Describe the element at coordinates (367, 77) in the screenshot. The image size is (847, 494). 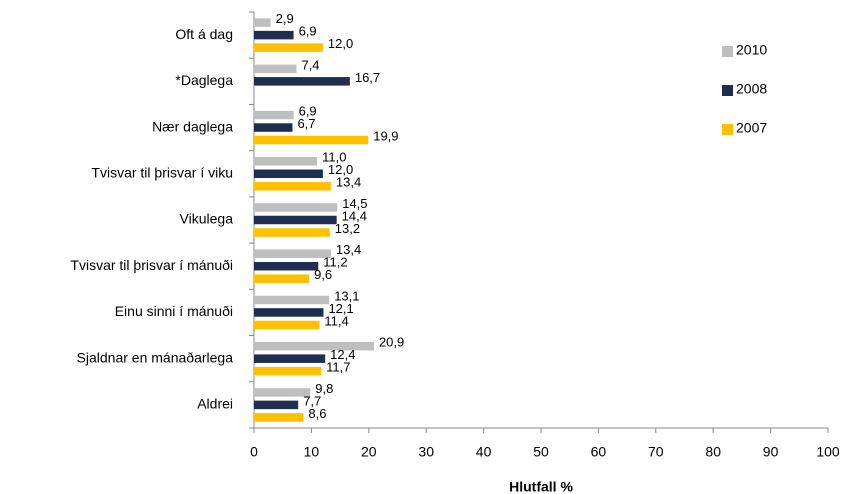
I see `value-label: 16,7` at that location.